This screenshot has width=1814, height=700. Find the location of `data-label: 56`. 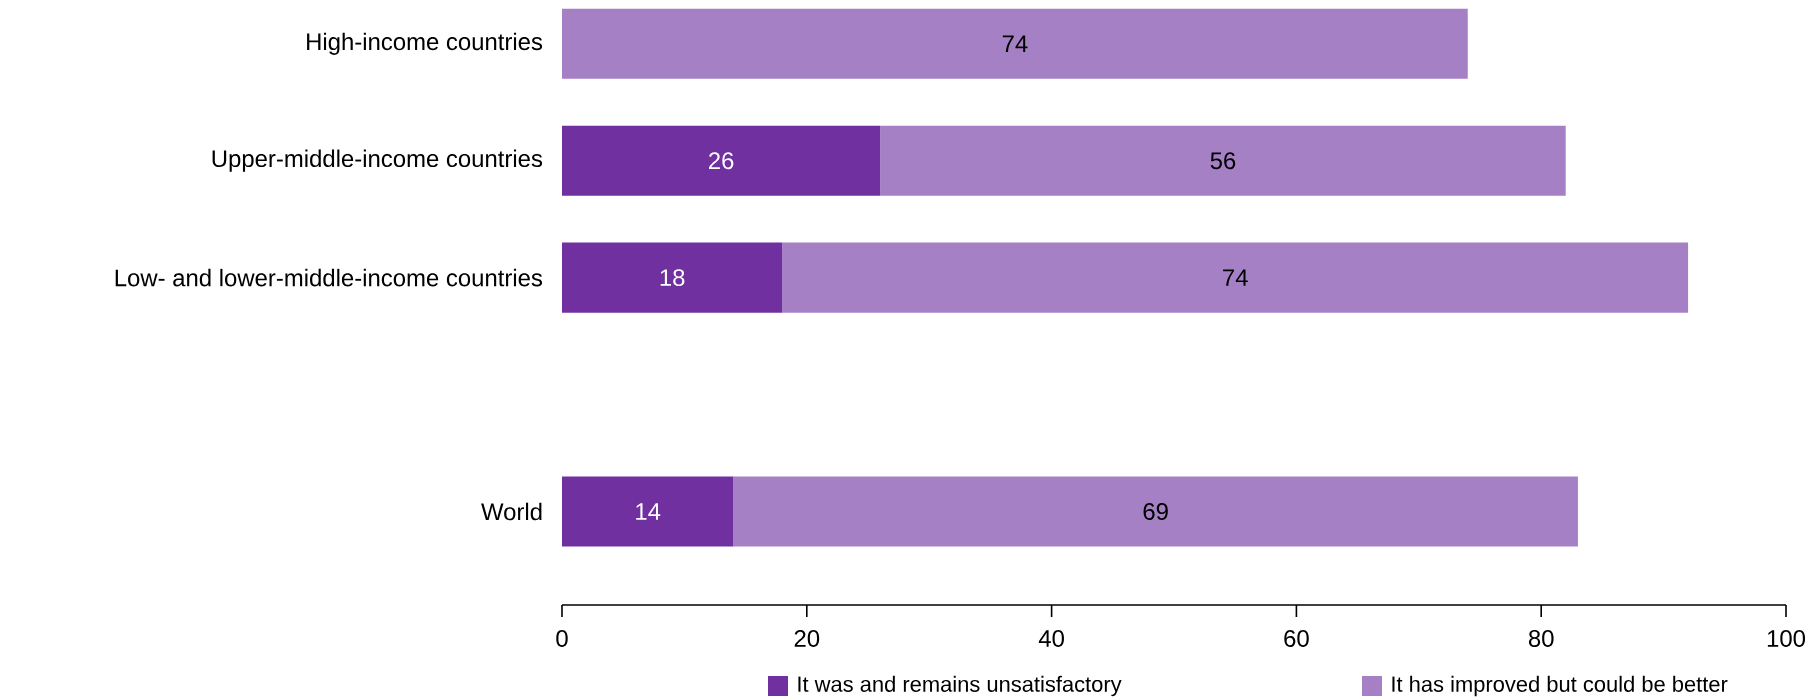

data-label: 56 is located at coordinates (1223, 161).